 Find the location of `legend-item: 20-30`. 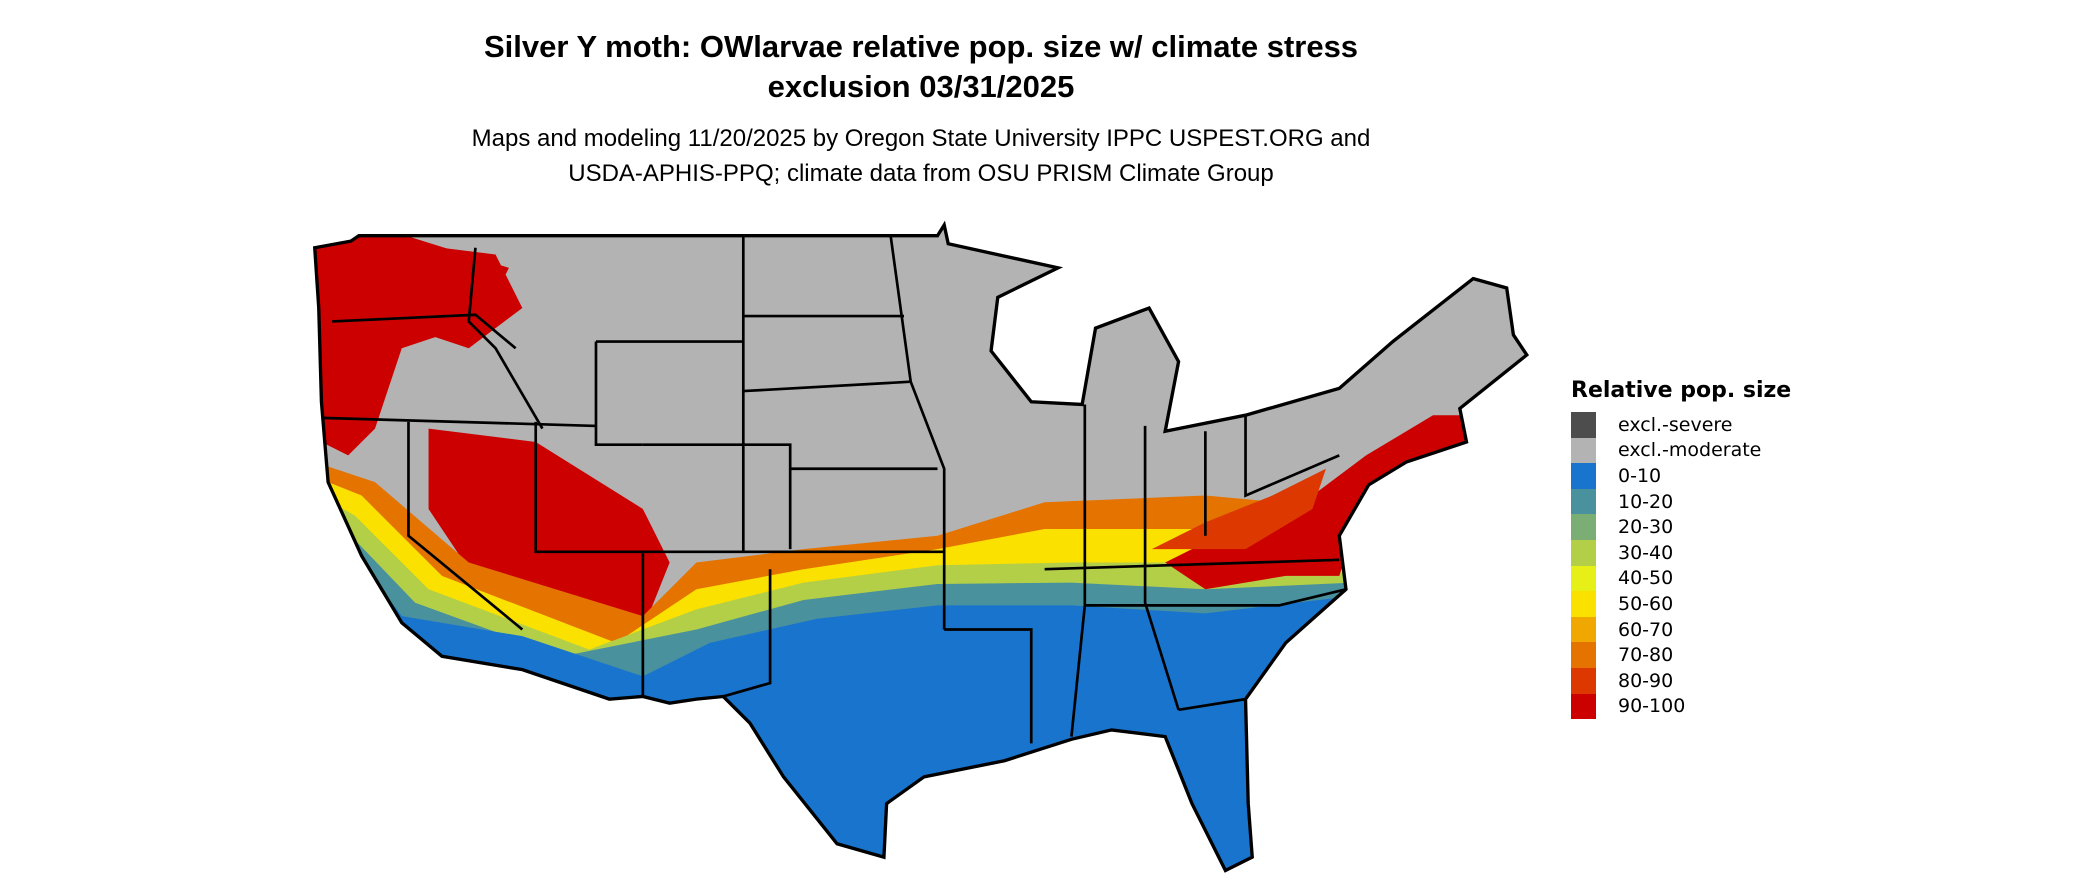

legend-item: 20-30 is located at coordinates (1681, 527).